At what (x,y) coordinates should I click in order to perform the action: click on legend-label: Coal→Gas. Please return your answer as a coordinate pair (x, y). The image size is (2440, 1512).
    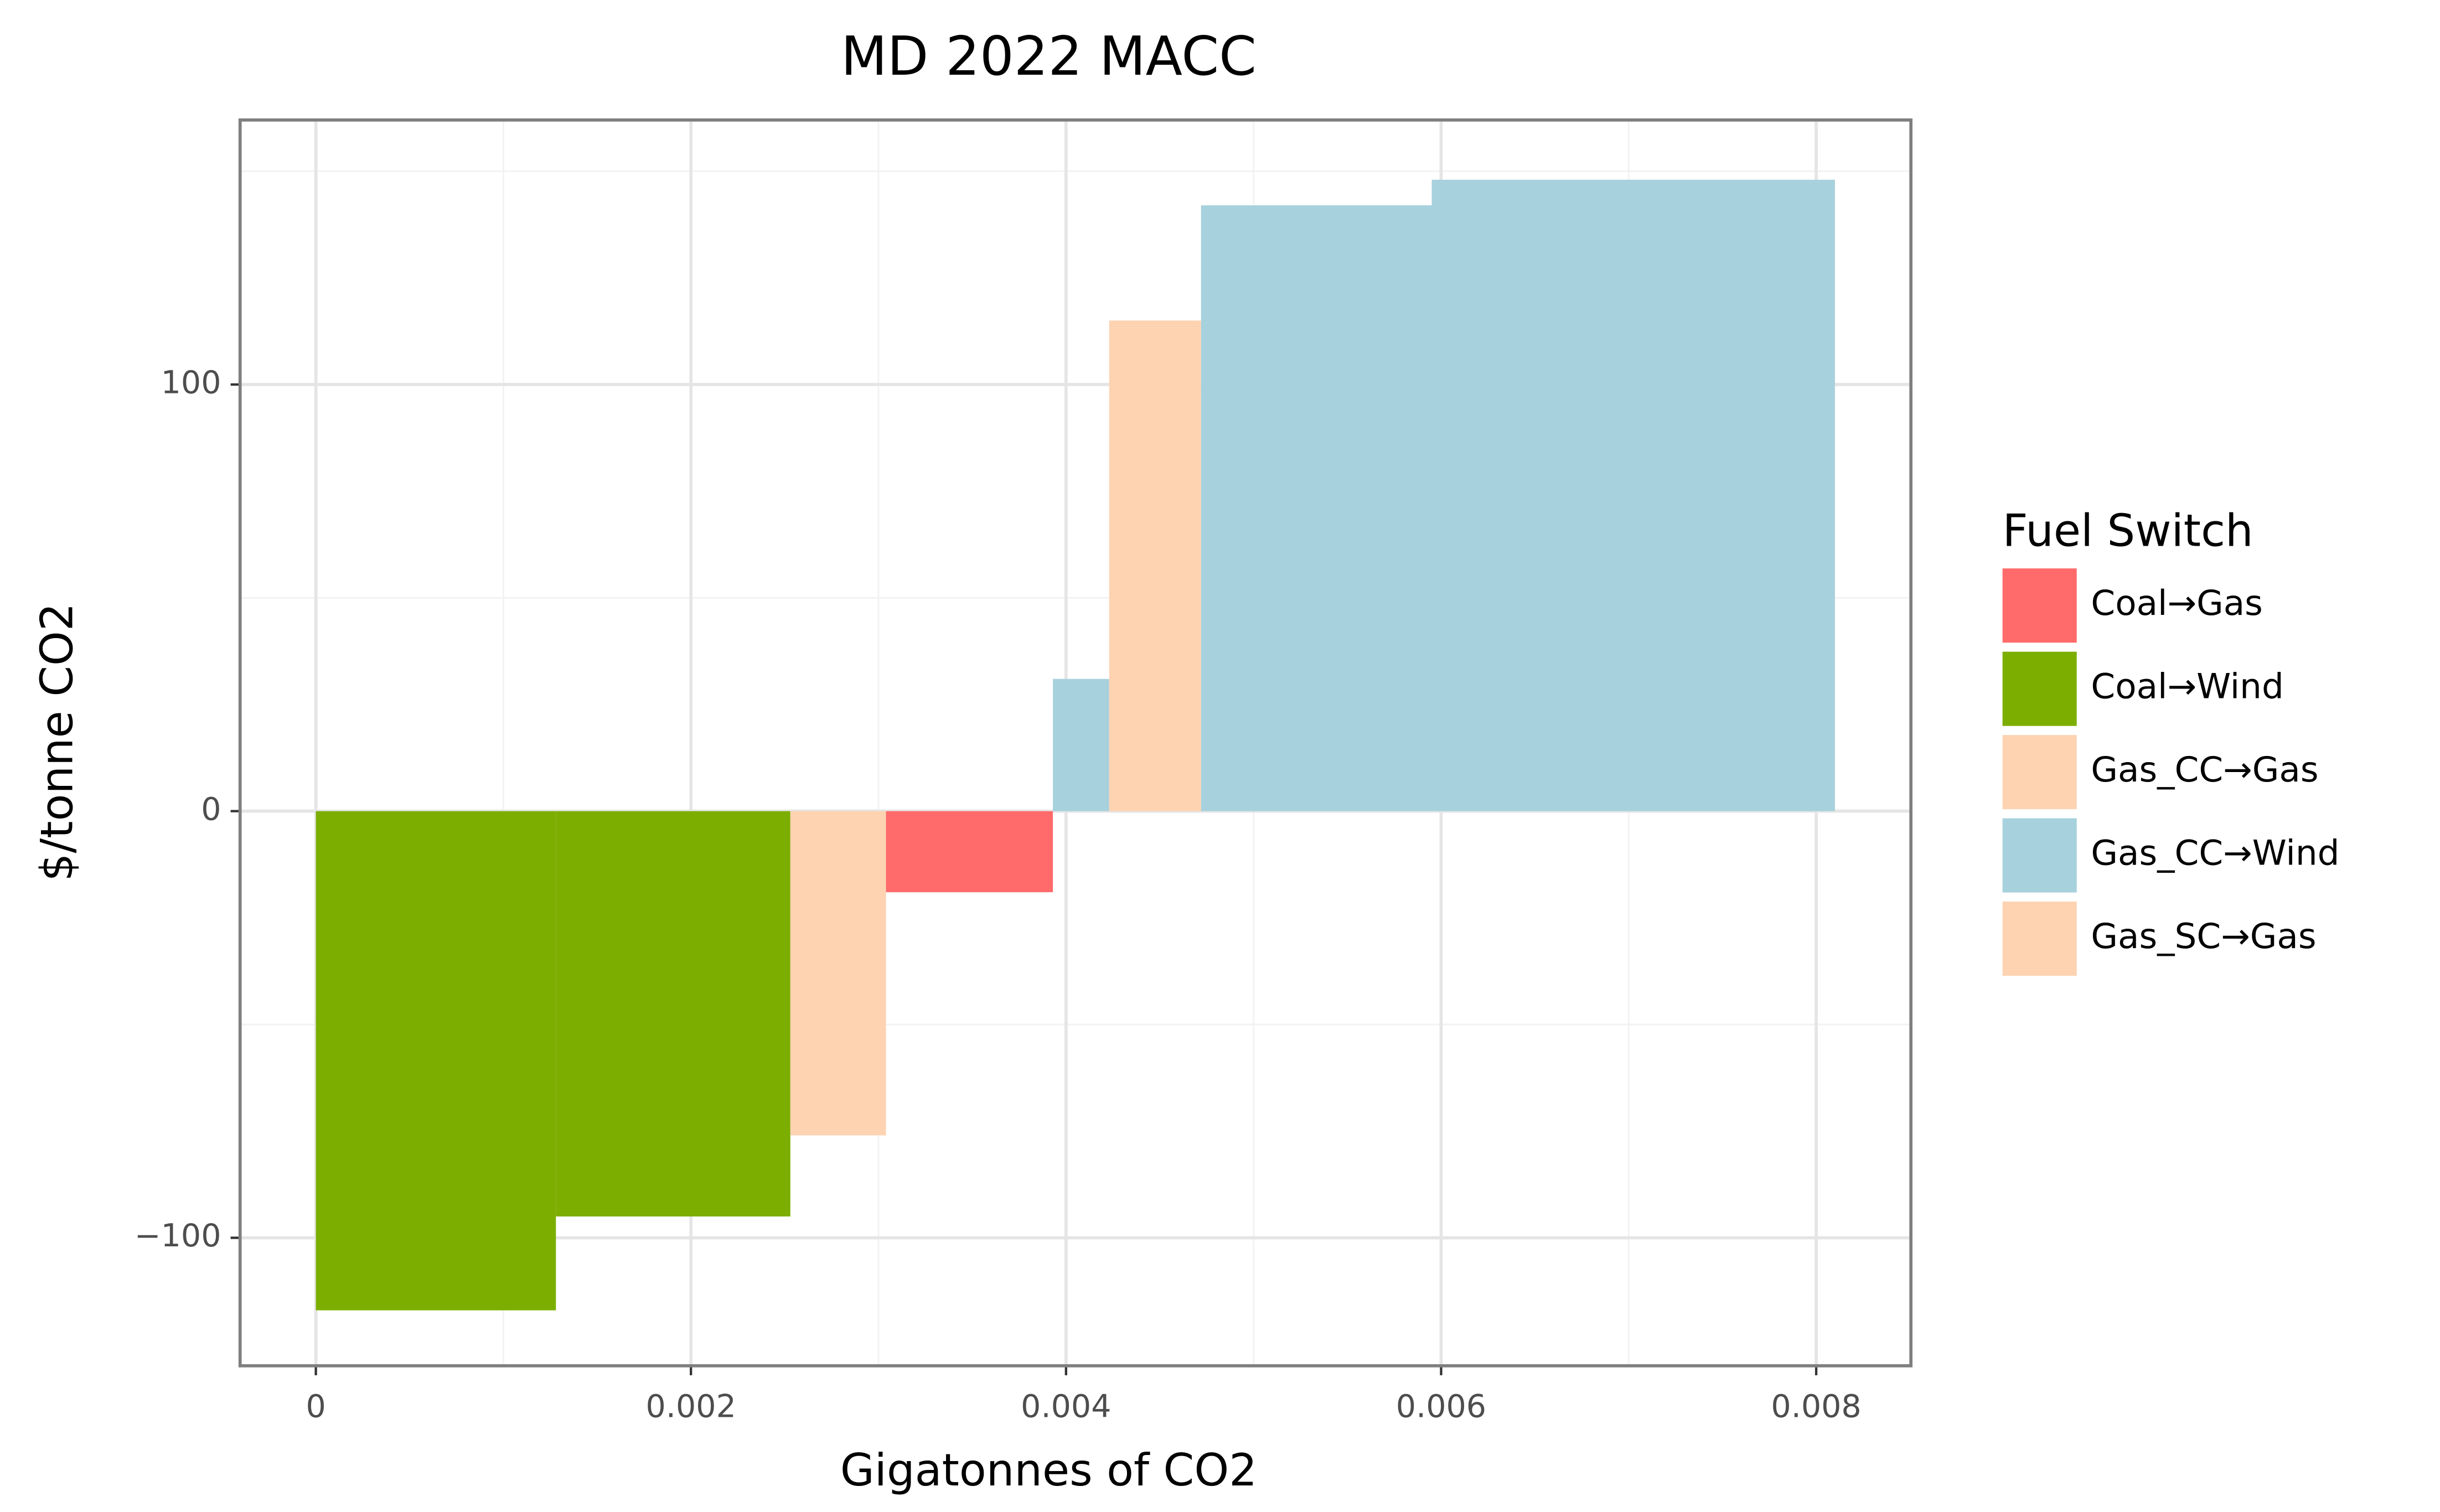
    Looking at the image, I should click on (2176, 603).